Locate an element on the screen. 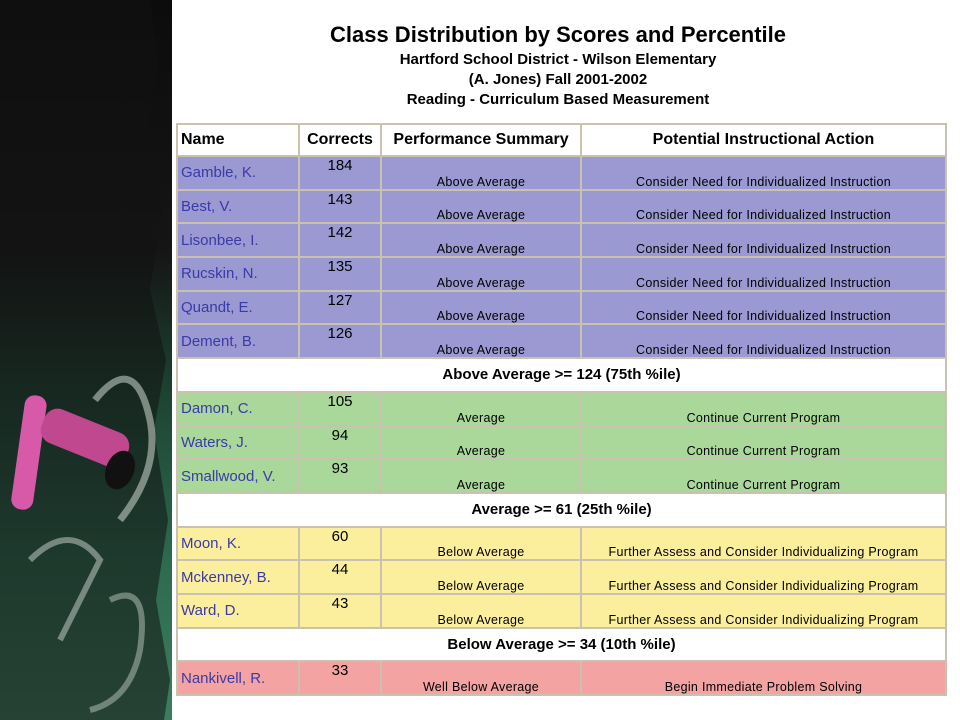 This screenshot has height=720, width=960. corrects-score: 33 is located at coordinates (340, 678).